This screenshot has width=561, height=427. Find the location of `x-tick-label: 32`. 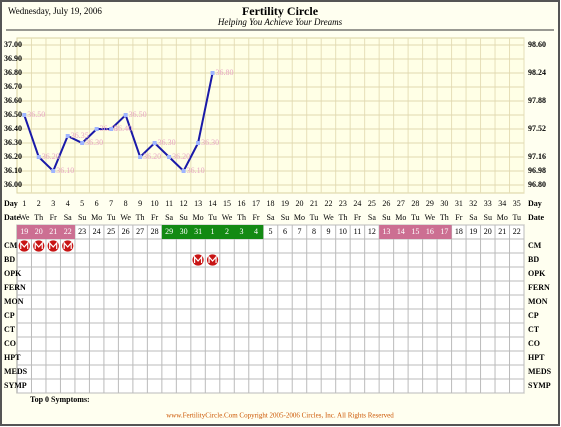

x-tick-label: 32 is located at coordinates (473, 203).